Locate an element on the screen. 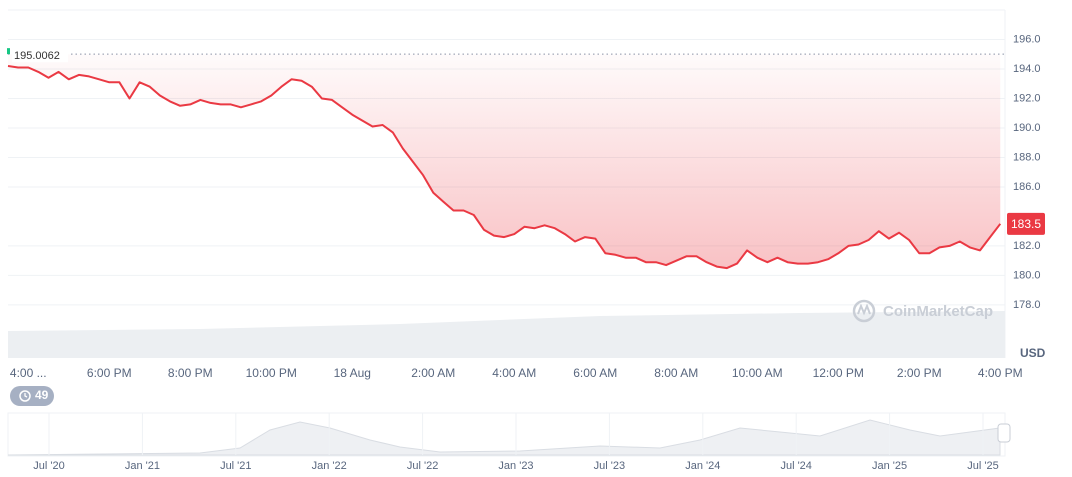  x-tick-label: 4:00 AM is located at coordinates (514, 373).